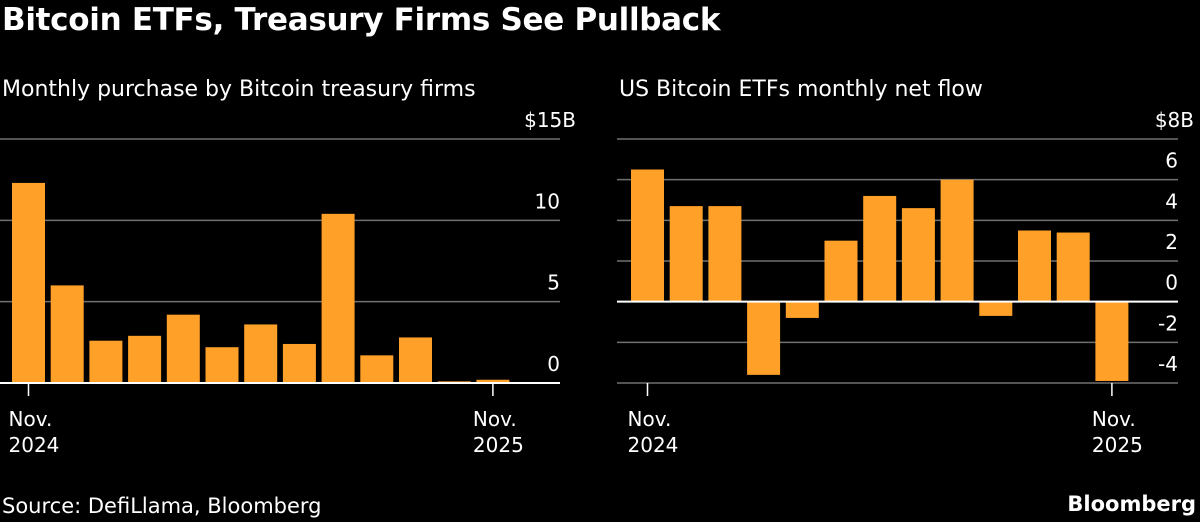  Describe the element at coordinates (1168, 323) in the screenshot. I see `y-tick-label: -2` at that location.